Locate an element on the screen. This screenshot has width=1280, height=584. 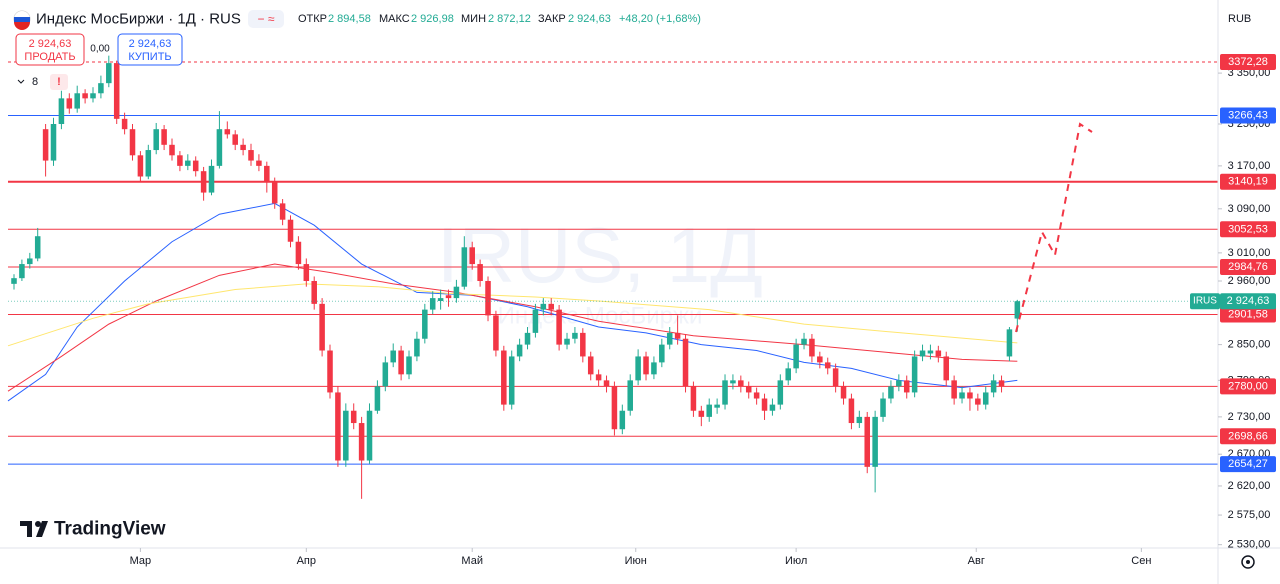
pill is located at coordinates (266, 19).